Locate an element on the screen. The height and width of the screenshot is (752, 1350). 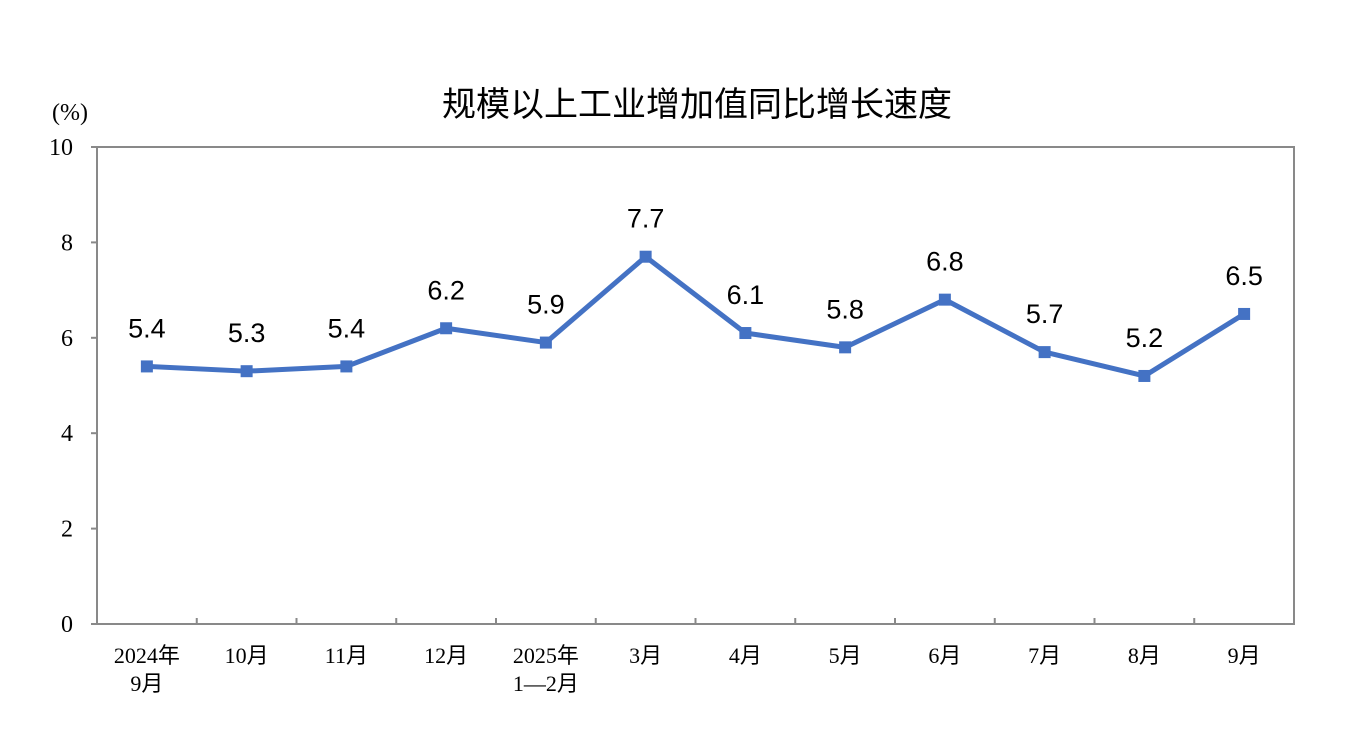
data-label: 5.8 is located at coordinates (845, 309).